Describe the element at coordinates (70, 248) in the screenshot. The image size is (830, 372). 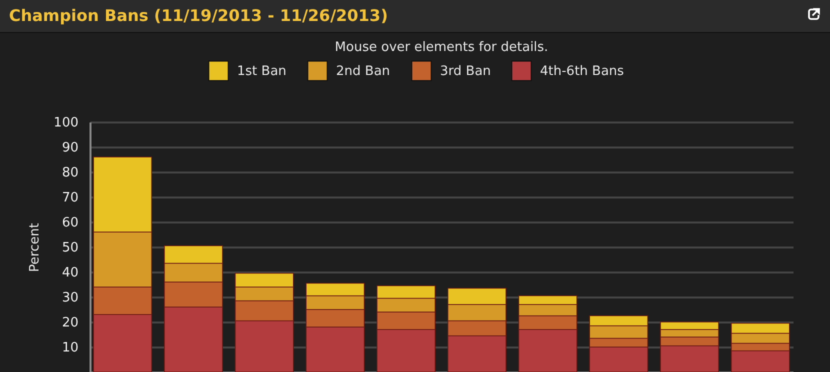
I see `y-tick-label: 50` at that location.